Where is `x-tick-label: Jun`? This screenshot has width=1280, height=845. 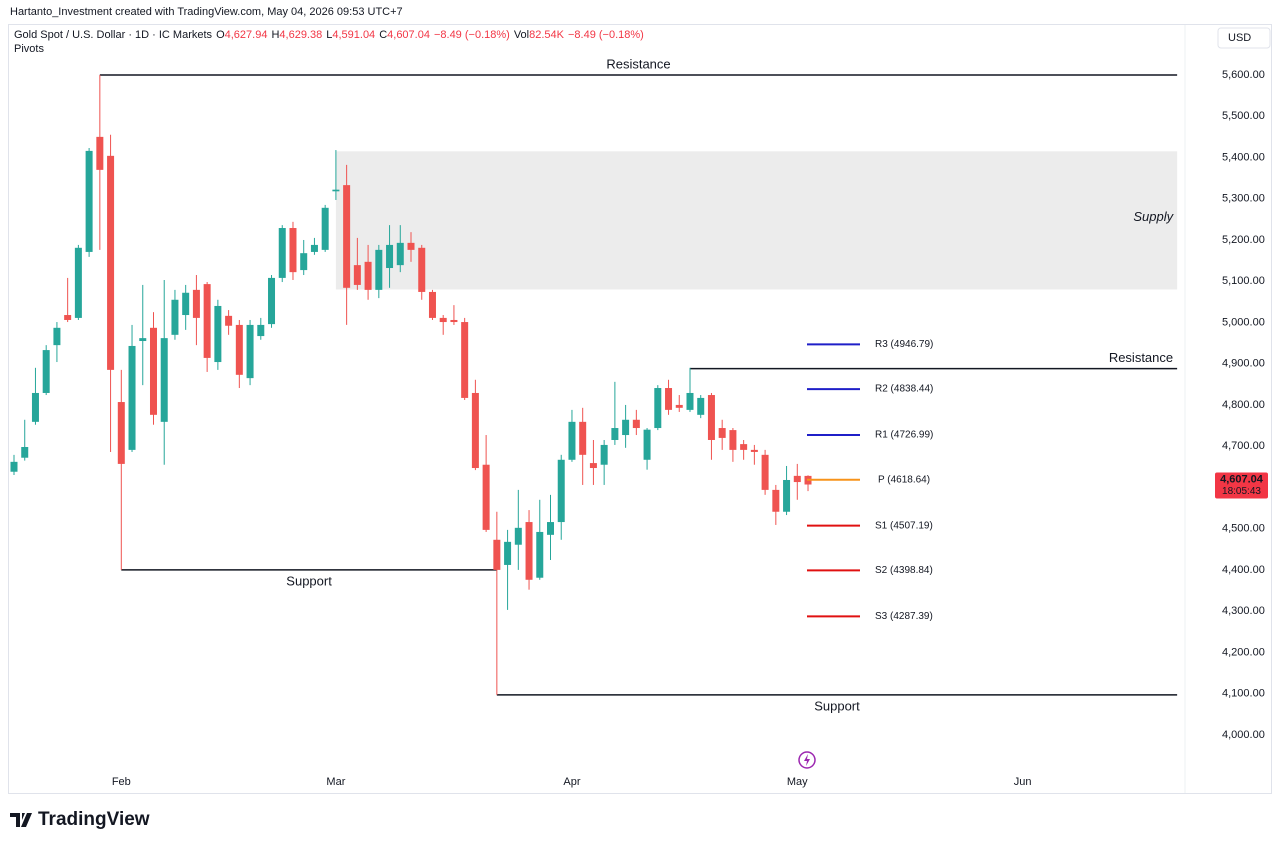 x-tick-label: Jun is located at coordinates (1023, 782).